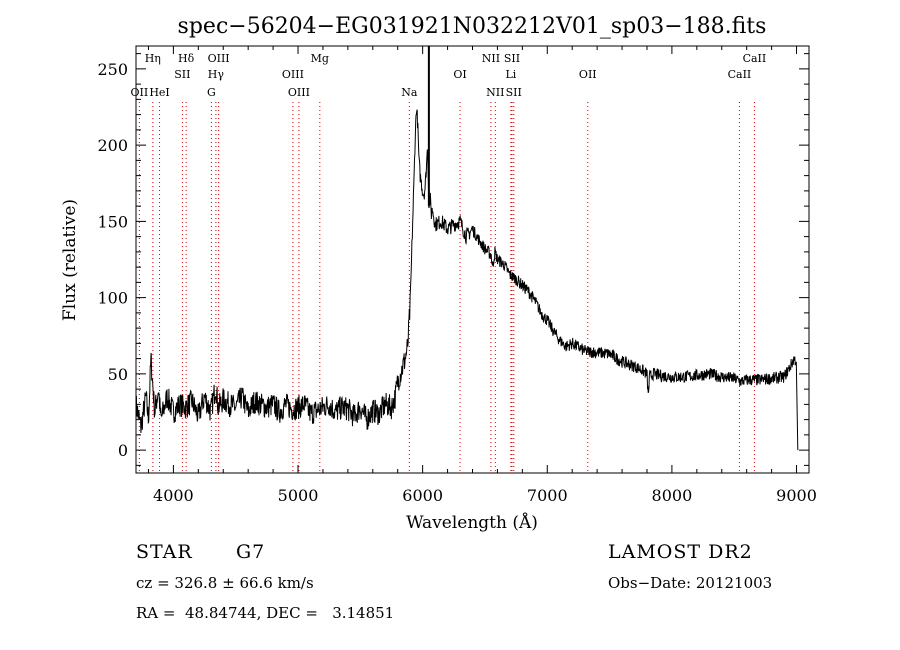  What do you see at coordinates (186, 58) in the screenshot?
I see `line-marker-label: Hδ` at bounding box center [186, 58].